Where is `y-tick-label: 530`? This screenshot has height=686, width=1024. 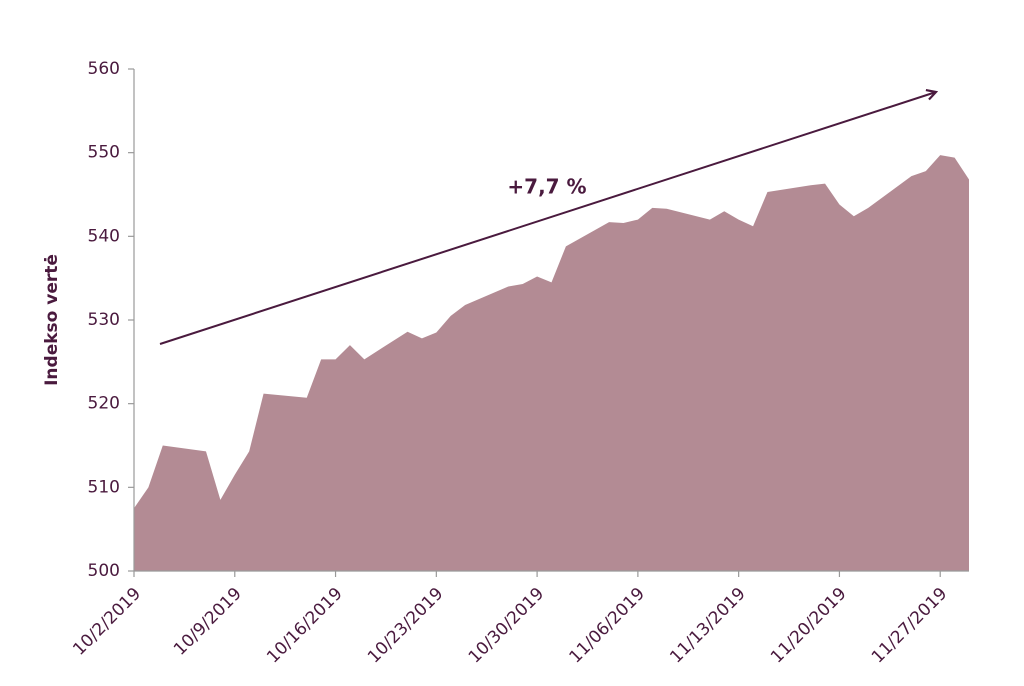 y-tick-label: 530 is located at coordinates (104, 320).